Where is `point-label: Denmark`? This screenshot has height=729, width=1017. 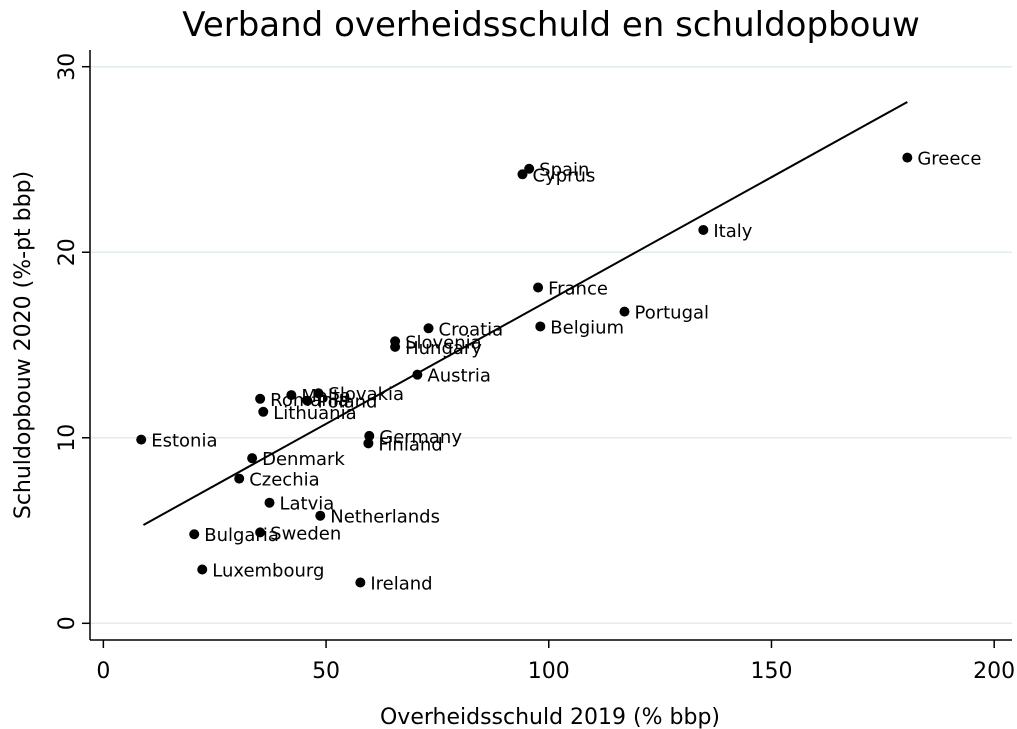
point-label: Denmark is located at coordinates (303, 459).